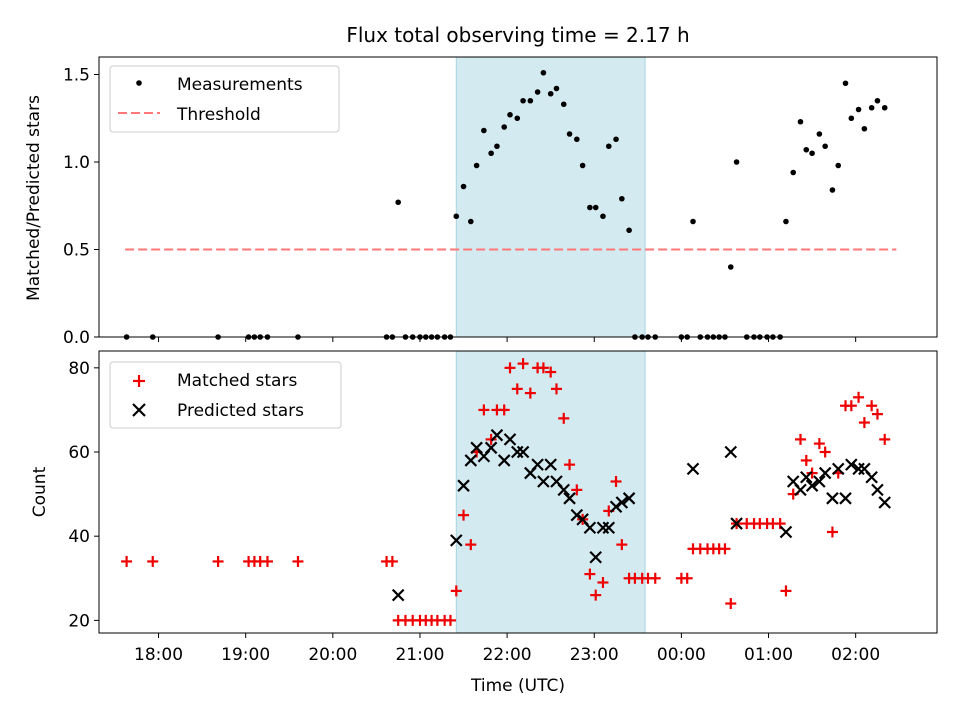 The image size is (960, 720). I want to click on legend-matched-label: Matched stars, so click(237, 381).